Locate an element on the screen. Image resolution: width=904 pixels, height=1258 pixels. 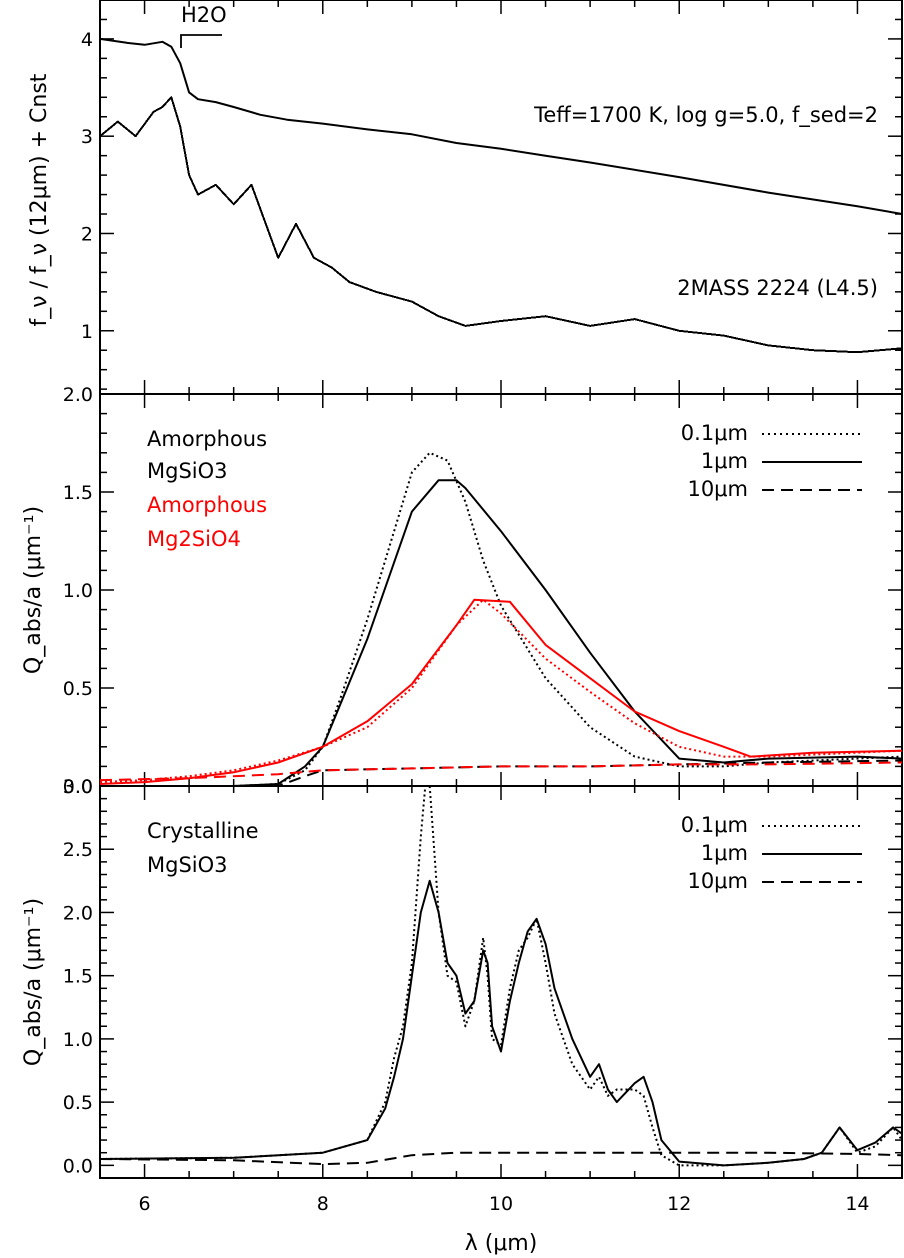
y-tick-label: 1 is located at coordinates (87, 332).